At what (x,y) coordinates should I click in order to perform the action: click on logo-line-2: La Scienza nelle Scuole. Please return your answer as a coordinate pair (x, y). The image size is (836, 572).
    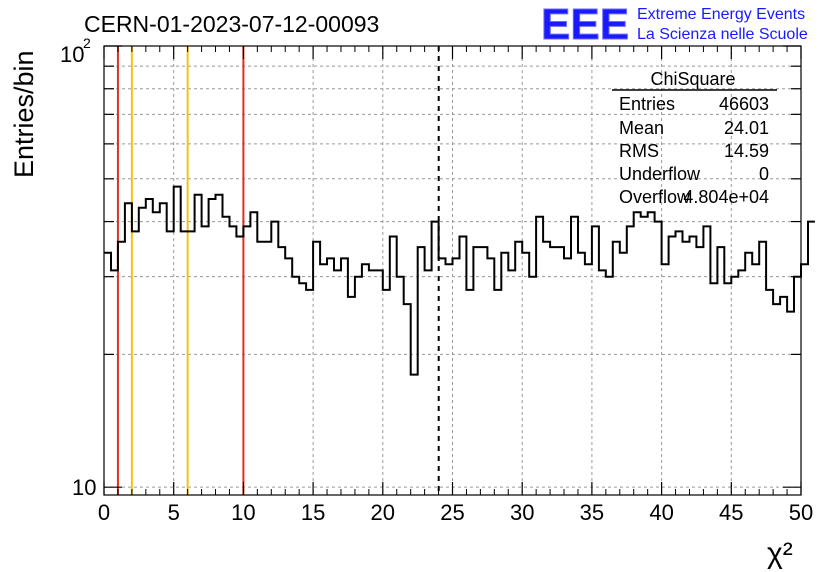
    Looking at the image, I should click on (722, 34).